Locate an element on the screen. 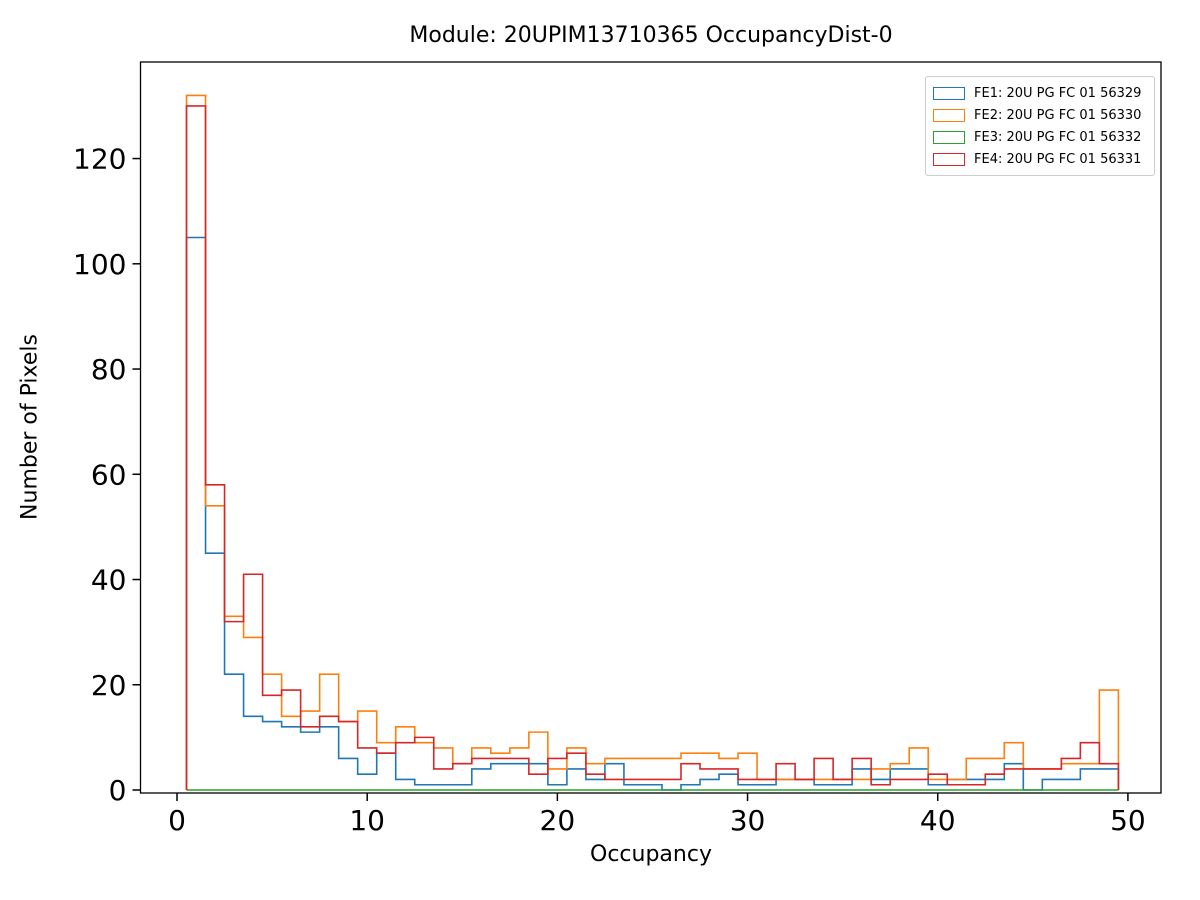  y-tick-label: 20 is located at coordinates (109, 685).